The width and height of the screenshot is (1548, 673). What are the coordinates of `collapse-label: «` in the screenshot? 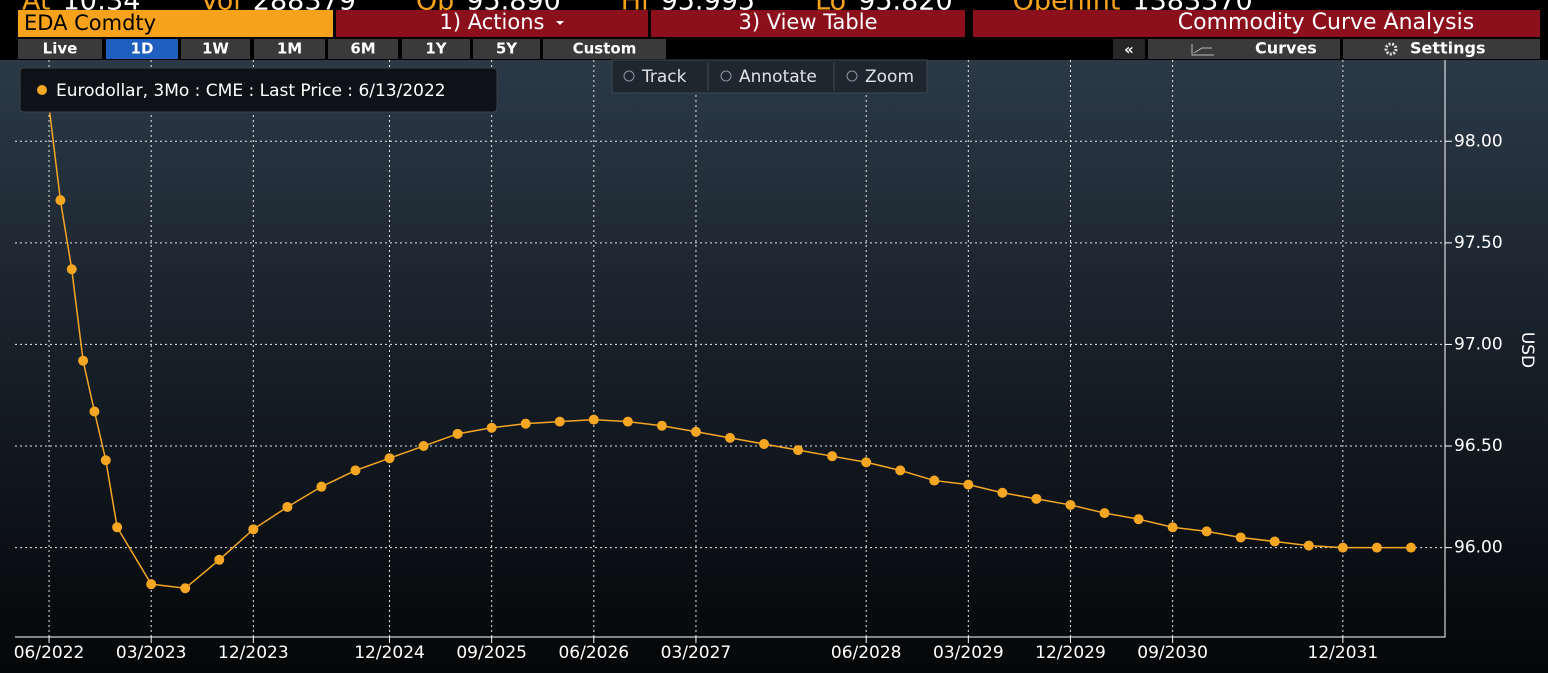 It's located at (1129, 50).